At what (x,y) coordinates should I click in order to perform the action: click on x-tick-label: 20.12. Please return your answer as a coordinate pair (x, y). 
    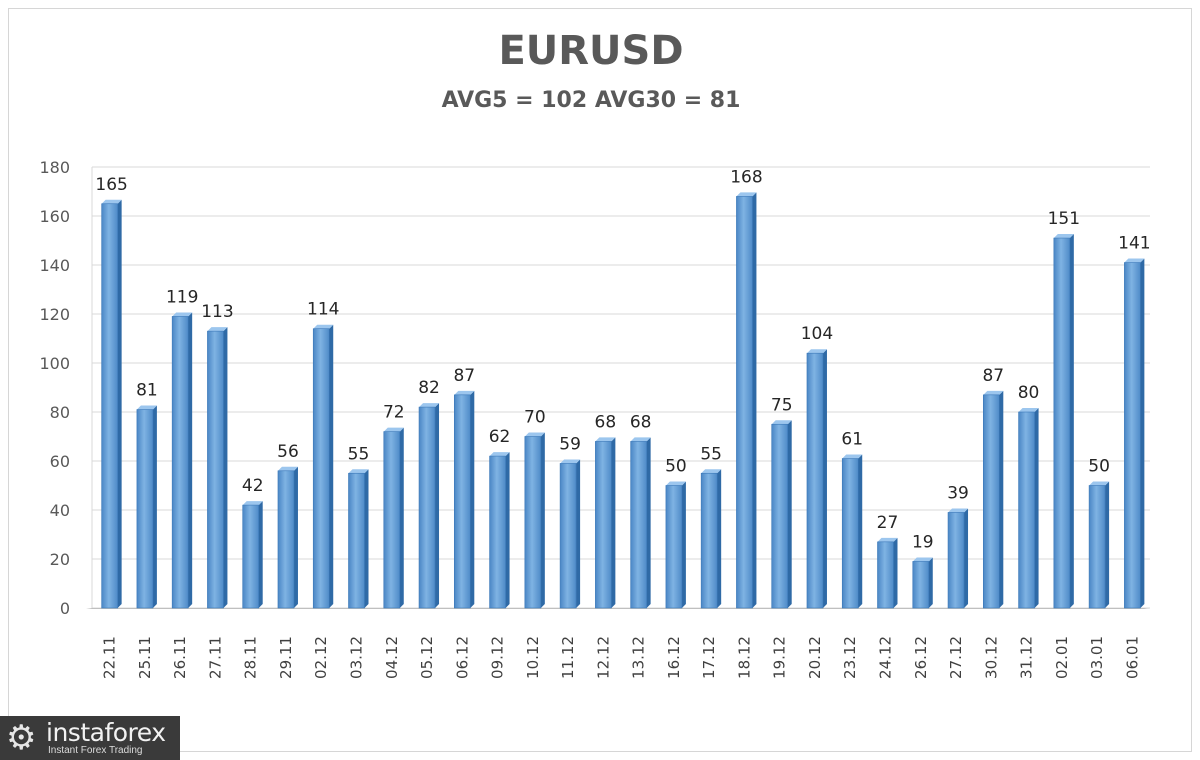
    Looking at the image, I should click on (815, 657).